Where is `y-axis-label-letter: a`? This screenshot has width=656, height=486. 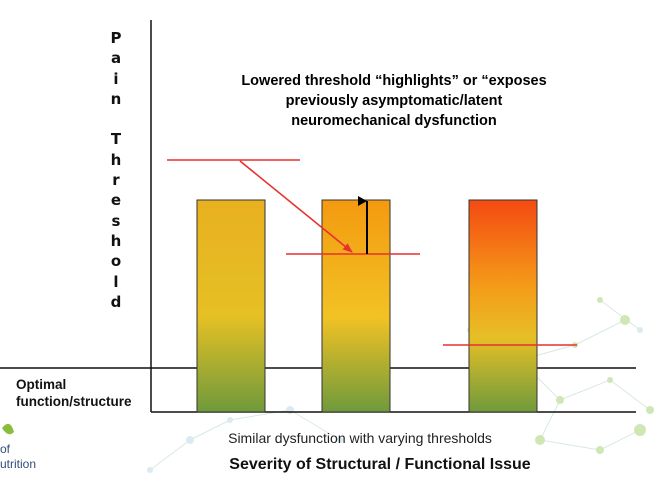 y-axis-label-letter: a is located at coordinates (116, 58).